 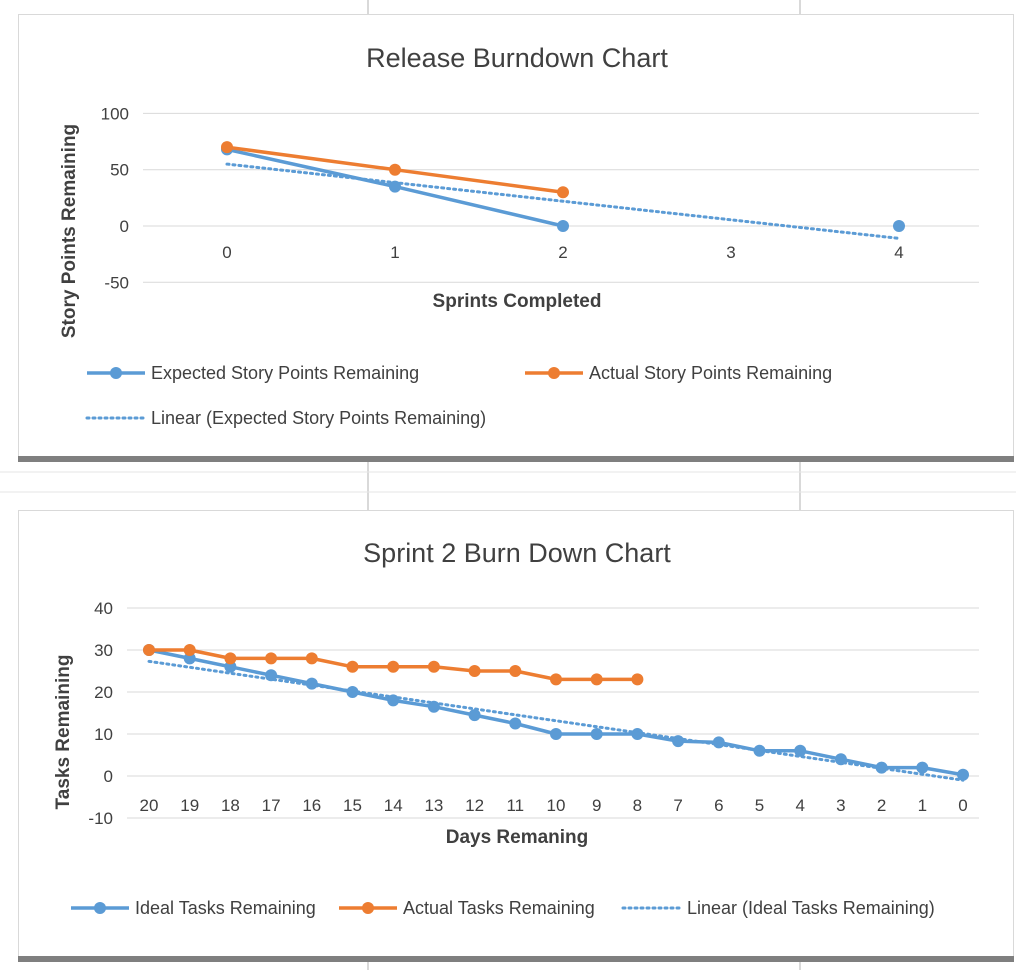 What do you see at coordinates (69, 231) in the screenshot?
I see `y-axis-label: Story Points Remaining` at bounding box center [69, 231].